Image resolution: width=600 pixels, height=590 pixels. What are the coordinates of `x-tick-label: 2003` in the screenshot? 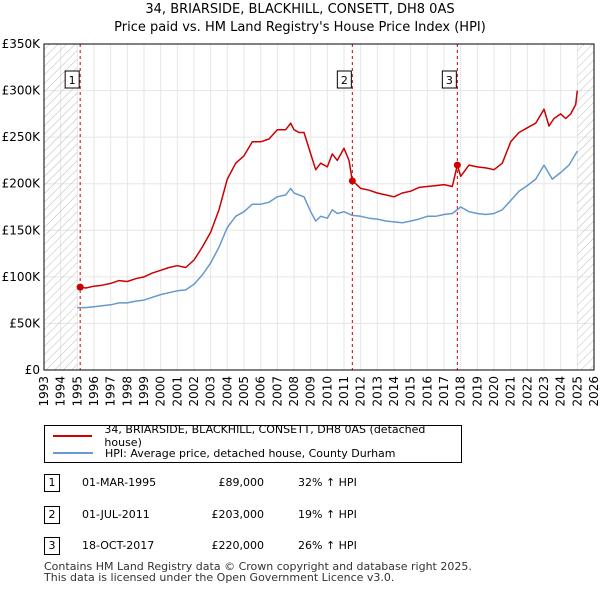 It's located at (211, 391).